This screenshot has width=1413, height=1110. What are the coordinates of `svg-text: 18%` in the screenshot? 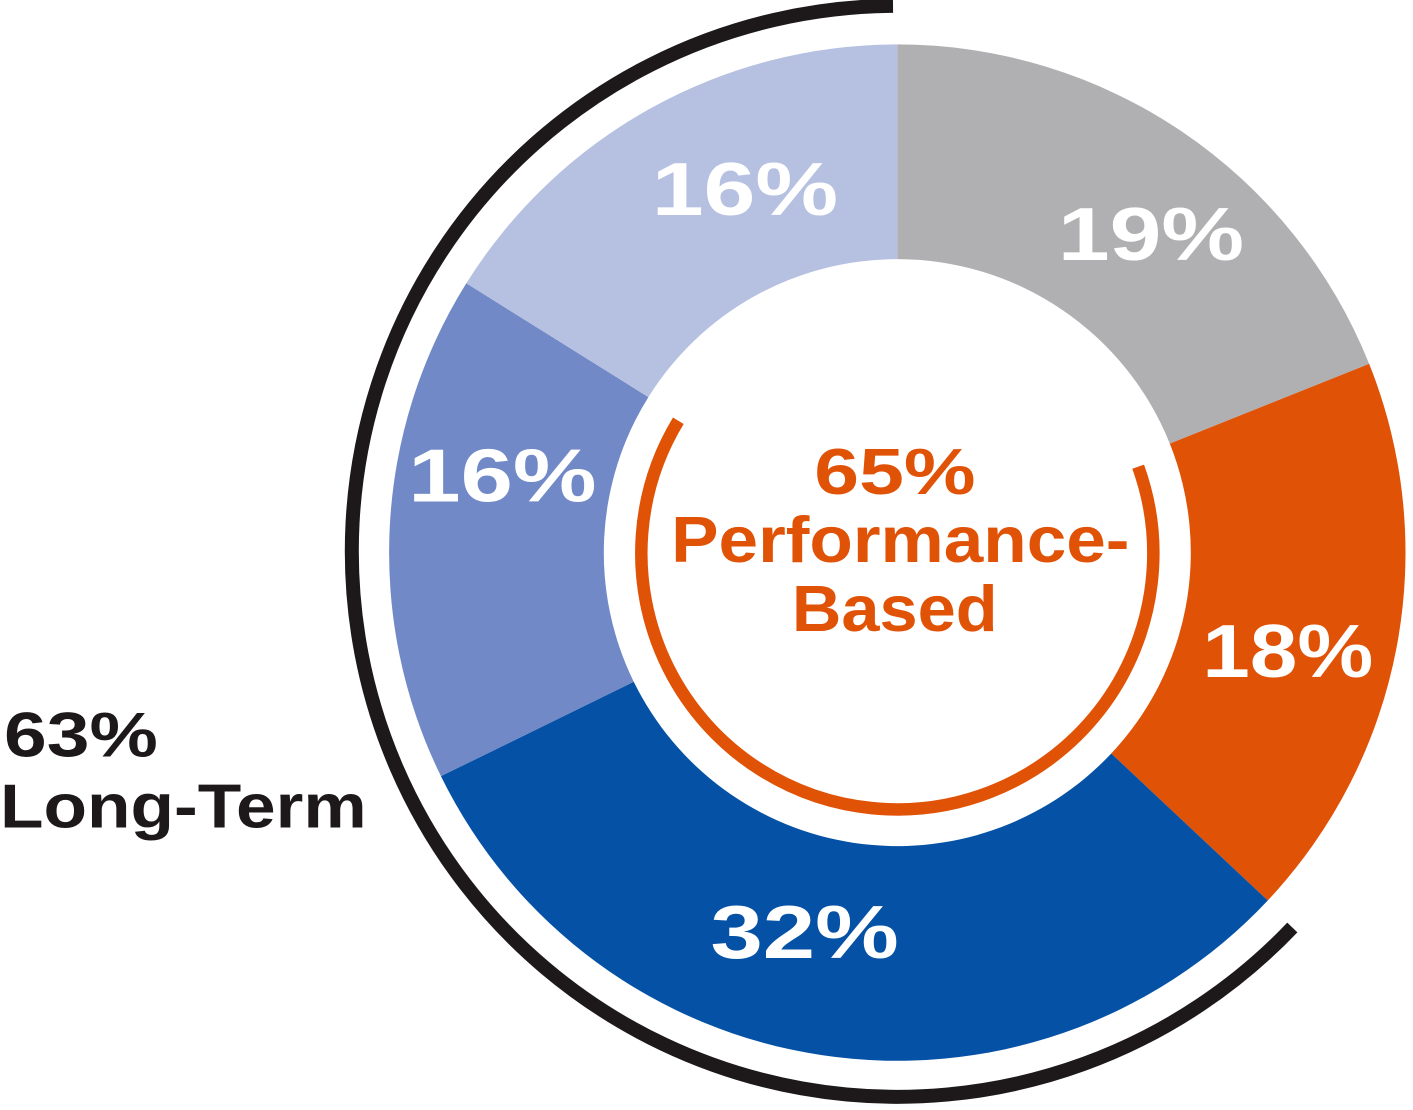 It's located at (1287, 651).